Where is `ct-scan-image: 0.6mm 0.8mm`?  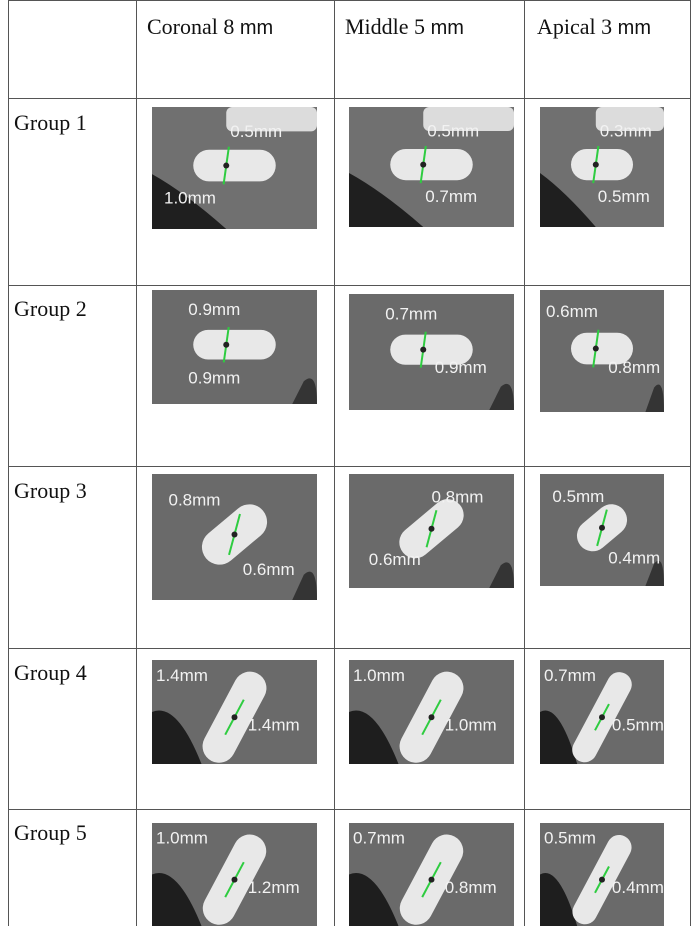
ct-scan-image: 0.6mm 0.8mm is located at coordinates (602, 351).